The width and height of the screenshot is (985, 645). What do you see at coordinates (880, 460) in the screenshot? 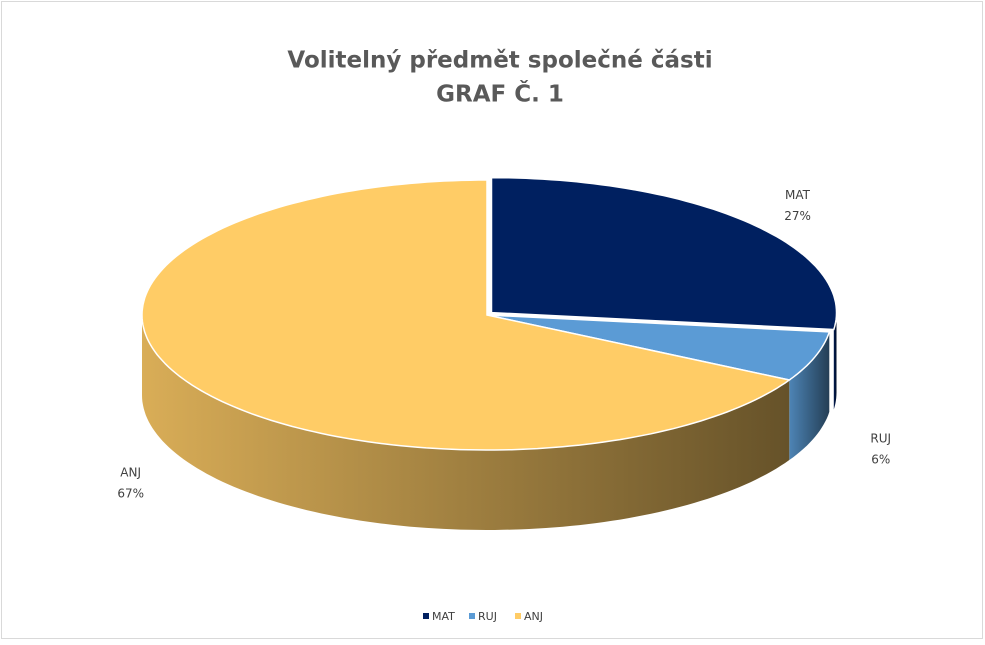
I see `data-label-value: 6%` at bounding box center [880, 460].